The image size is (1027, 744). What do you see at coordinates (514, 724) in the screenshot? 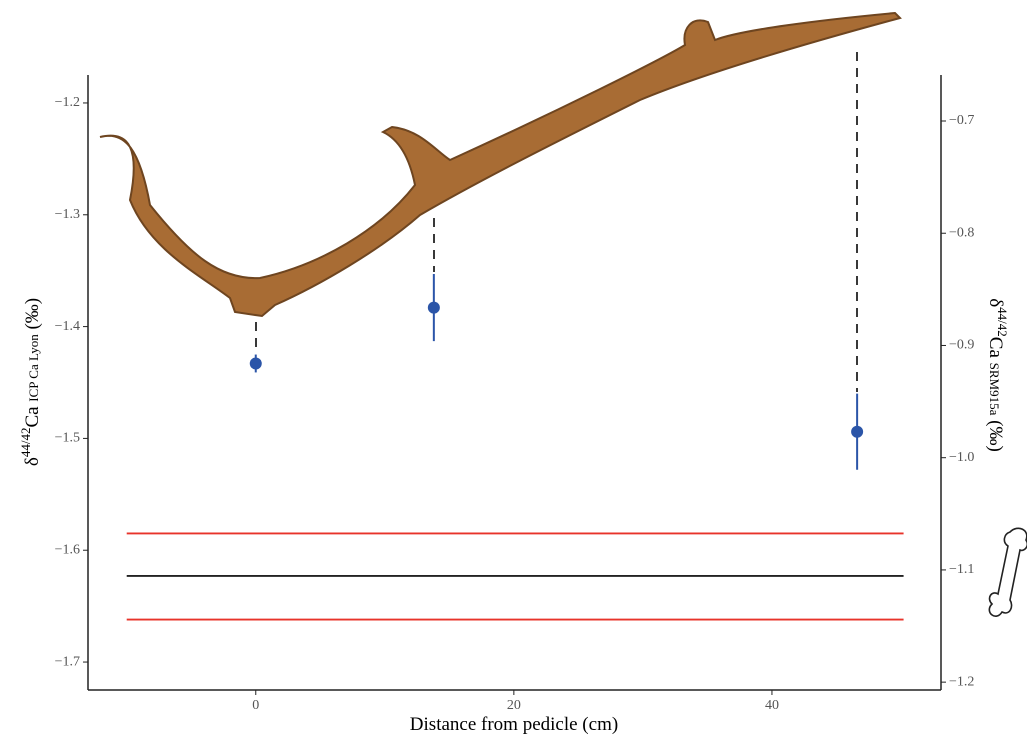
I see `x-axis-label: Distance from pedicle (cm)` at bounding box center [514, 724].